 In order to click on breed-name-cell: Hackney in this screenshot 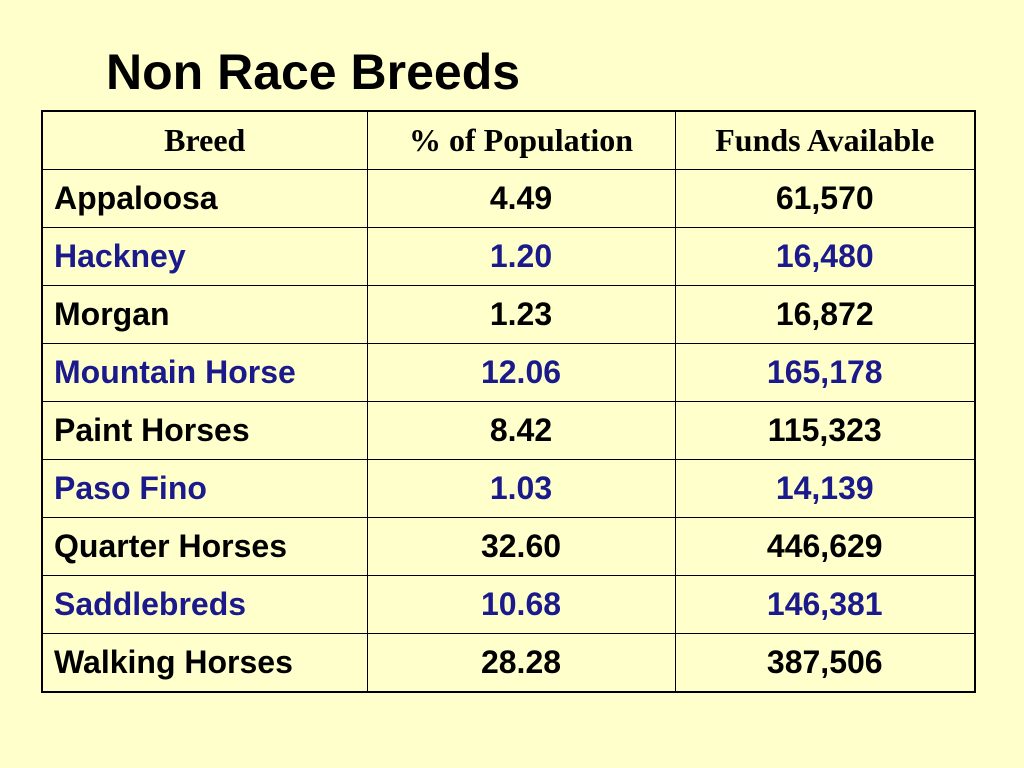, I will do `click(204, 256)`.